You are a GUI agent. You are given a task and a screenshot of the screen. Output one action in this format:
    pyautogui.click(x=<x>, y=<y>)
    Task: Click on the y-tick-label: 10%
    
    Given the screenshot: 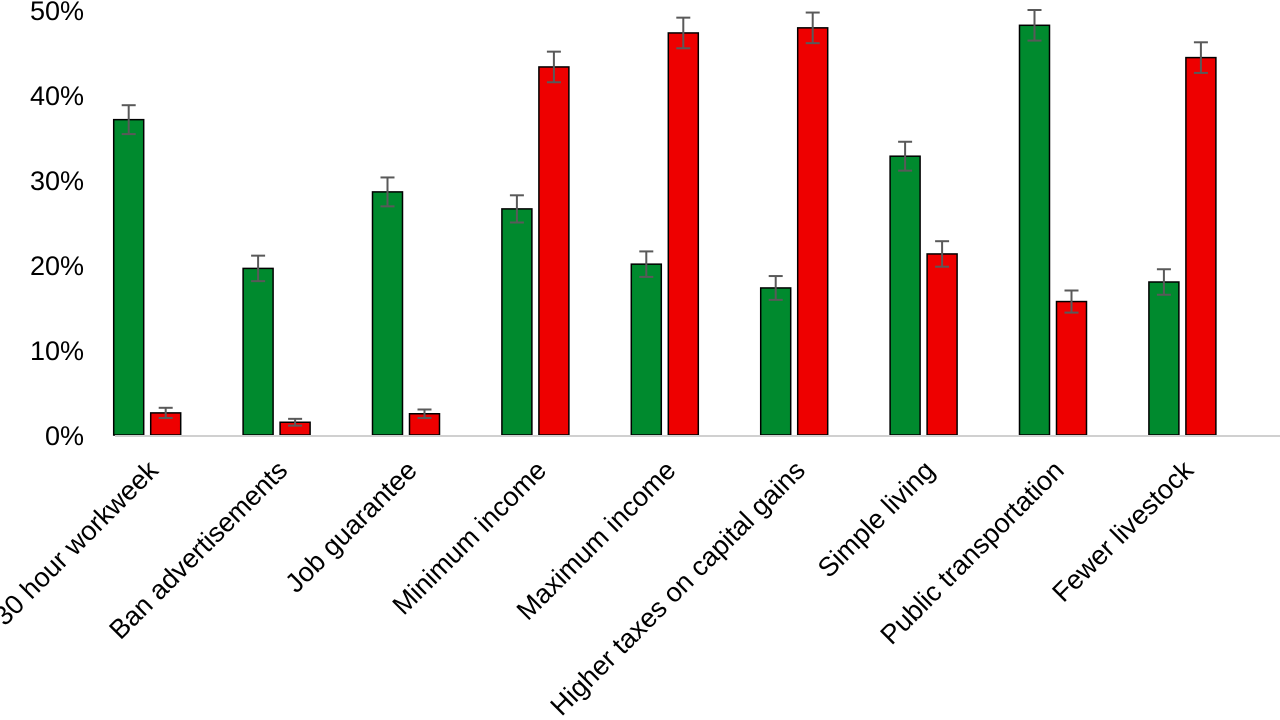 What is the action you would take?
    pyautogui.click(x=57, y=351)
    